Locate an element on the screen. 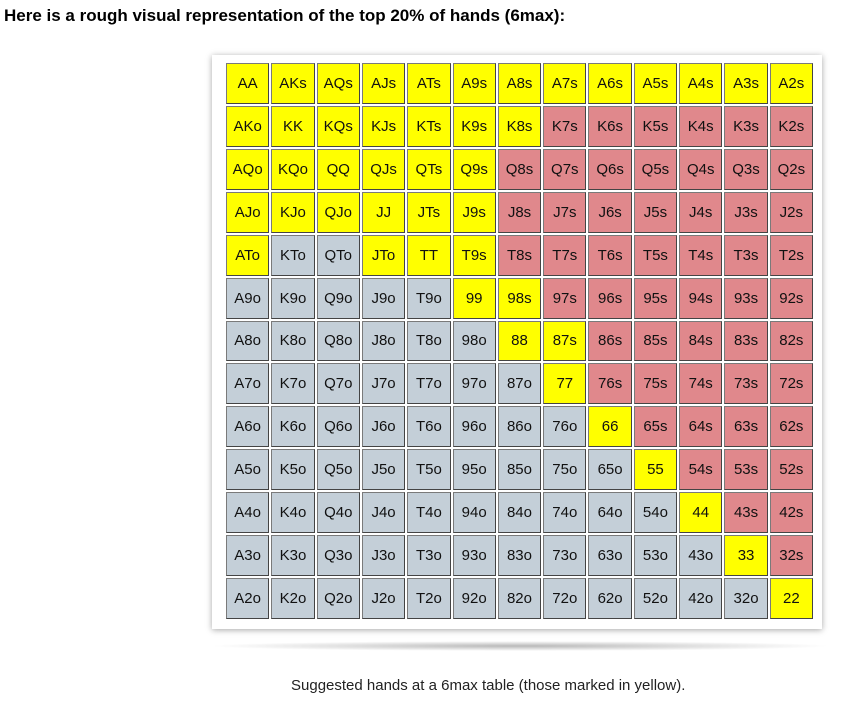 The width and height of the screenshot is (844, 702). hand-cell: Q7s is located at coordinates (565, 169).